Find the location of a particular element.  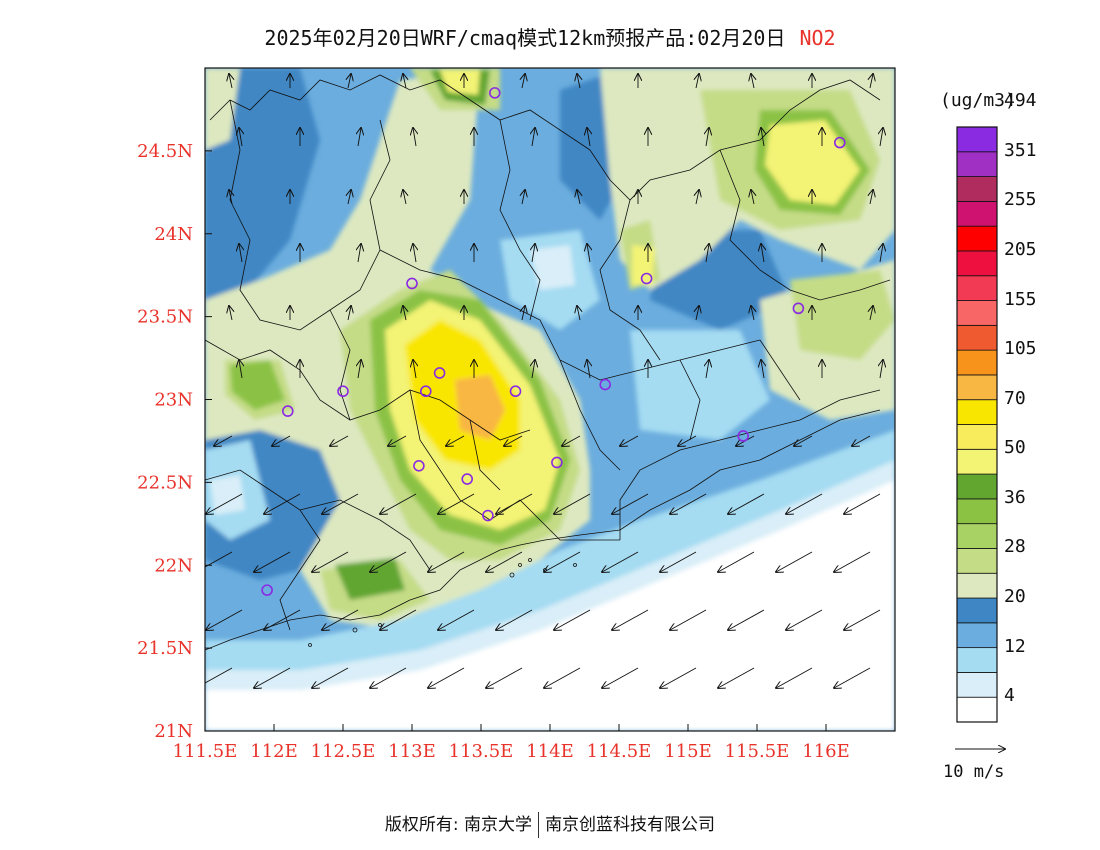

colorbar-frame is located at coordinates (977, 424).